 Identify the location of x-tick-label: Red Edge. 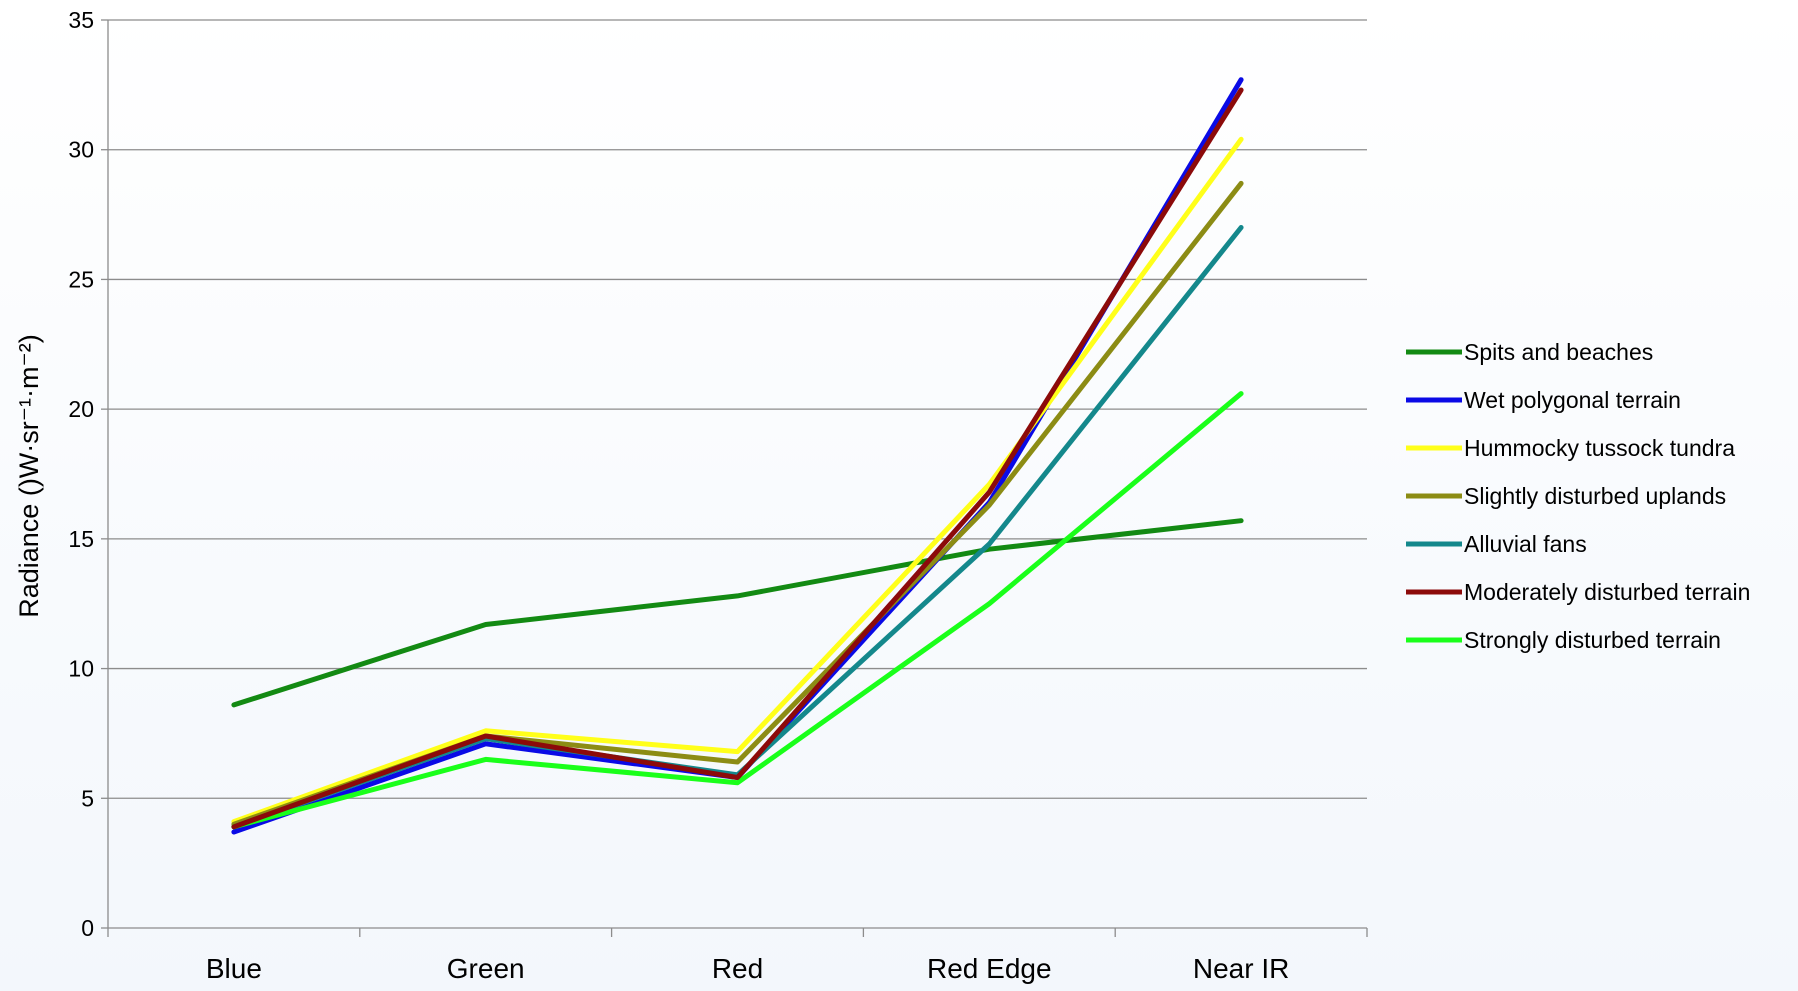
(989, 968).